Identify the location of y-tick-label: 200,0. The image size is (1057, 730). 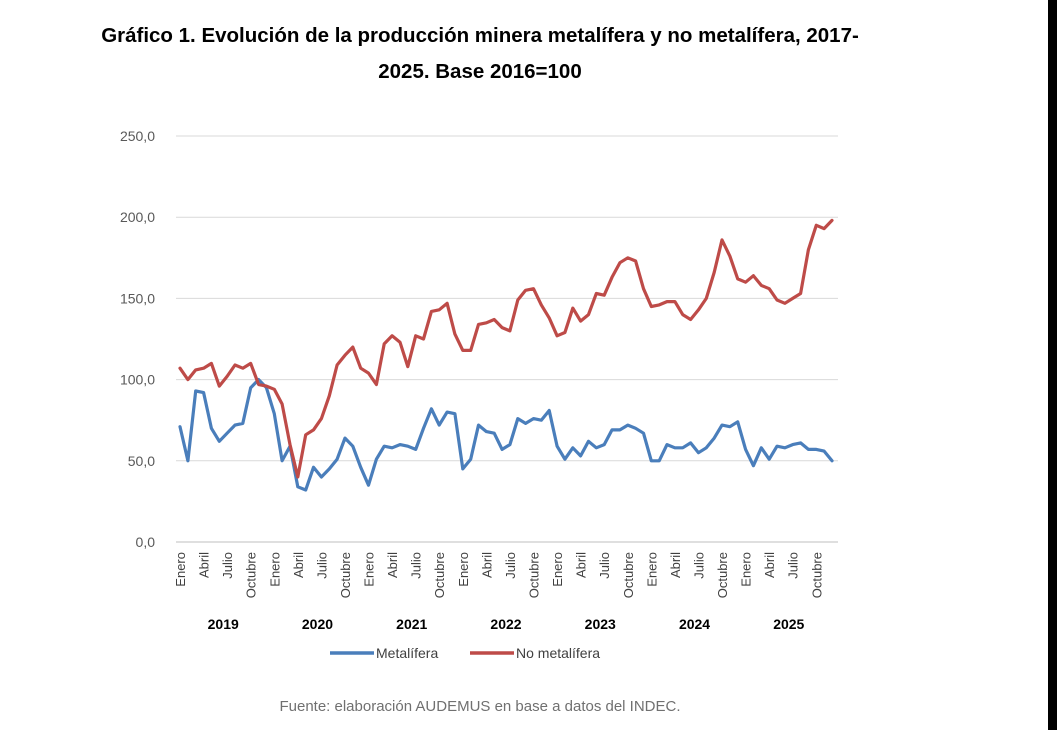
(137, 217).